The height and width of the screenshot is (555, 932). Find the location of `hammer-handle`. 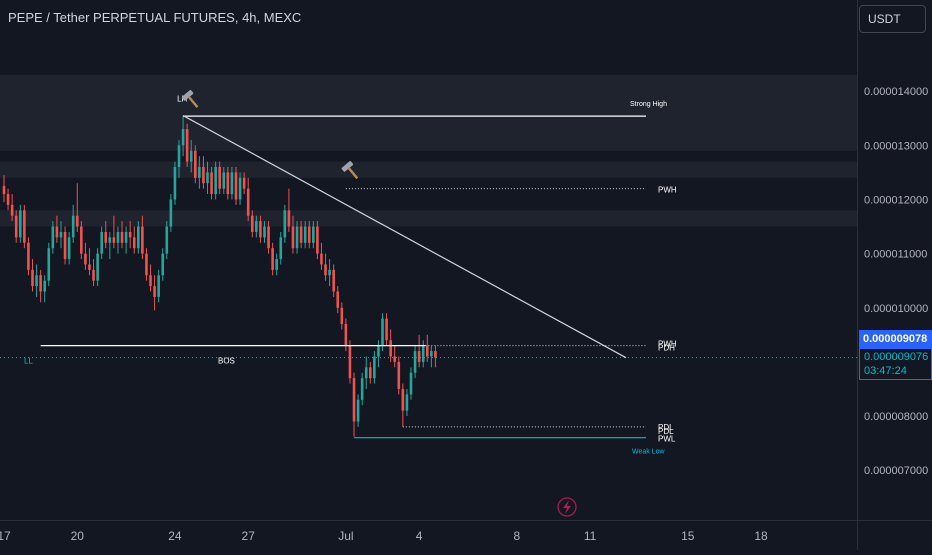

hammer-handle is located at coordinates (193, 101).